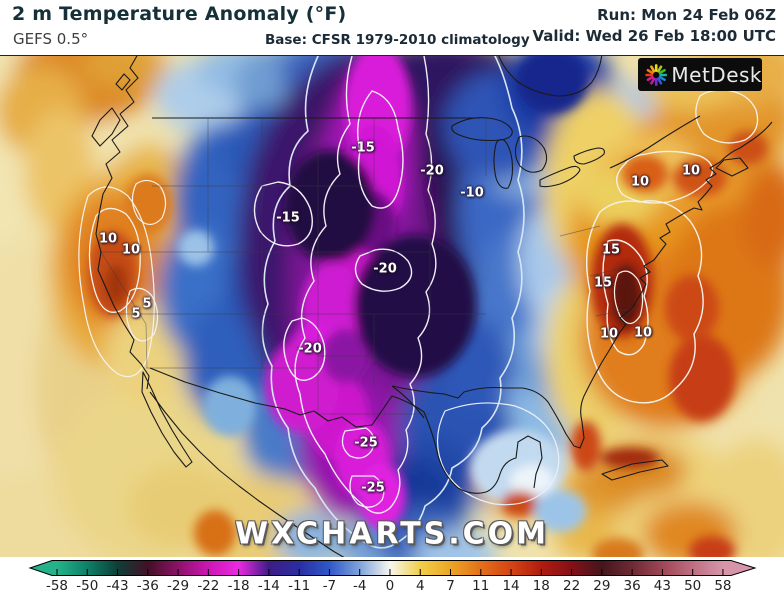 Image resolution: width=784 pixels, height=600 pixels. Describe the element at coordinates (268, 586) in the screenshot. I see `colorbar-tick-label: -14` at that location.